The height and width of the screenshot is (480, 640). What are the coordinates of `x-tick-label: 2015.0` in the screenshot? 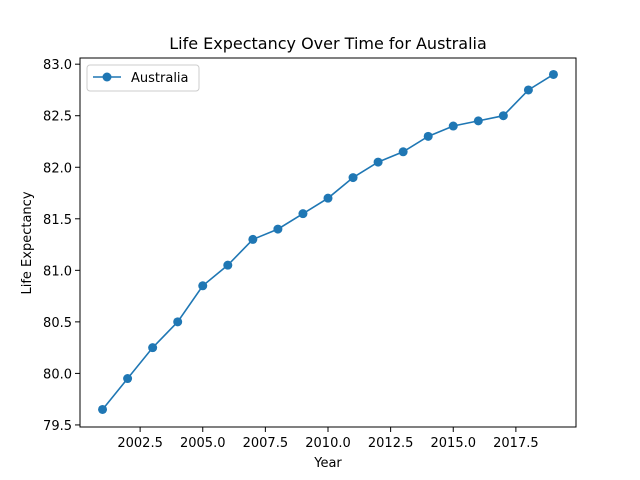 It's located at (454, 443).